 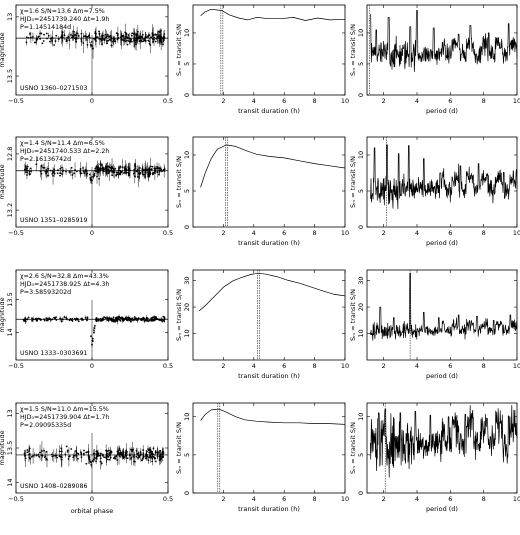 What do you see at coordinates (168, 233) in the screenshot?
I see `phase-axis-tick-label: 0.5` at bounding box center [168, 233].